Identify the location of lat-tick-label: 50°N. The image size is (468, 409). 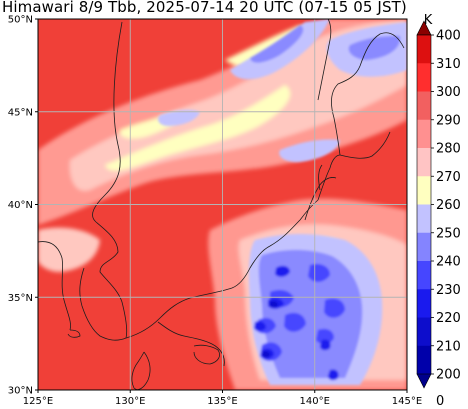
(20, 20).